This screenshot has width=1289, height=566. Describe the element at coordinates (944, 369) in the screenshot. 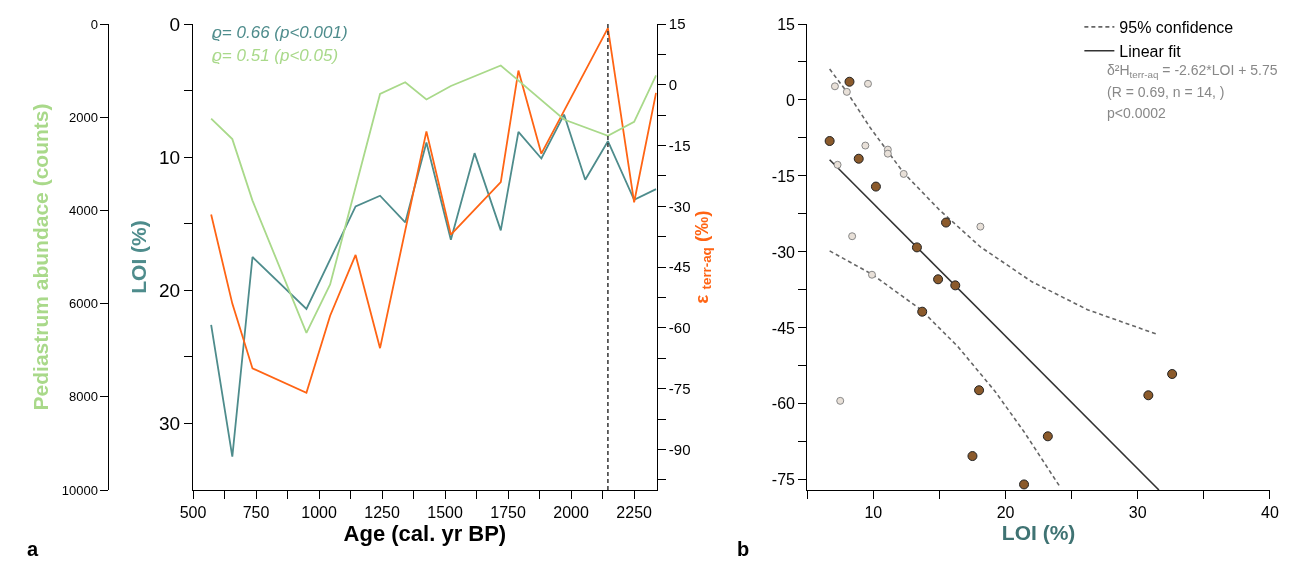

I see `line-series` at that location.